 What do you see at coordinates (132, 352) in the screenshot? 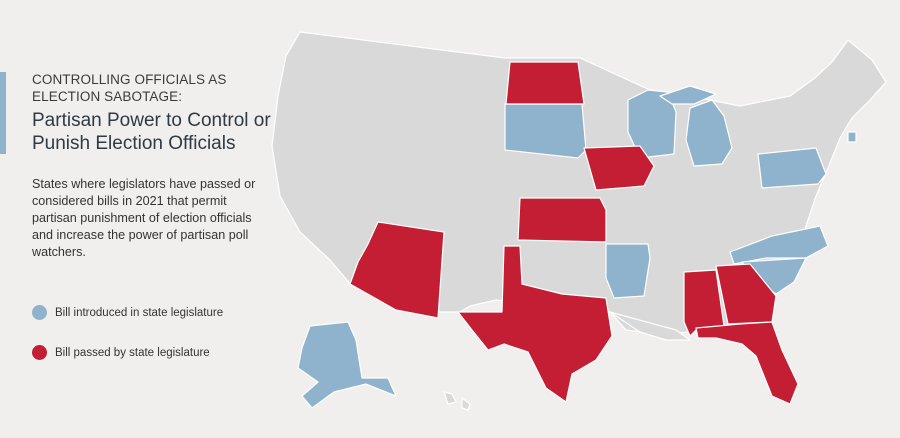
I see `legend-label-passed: Bill passed by state legislature` at bounding box center [132, 352].